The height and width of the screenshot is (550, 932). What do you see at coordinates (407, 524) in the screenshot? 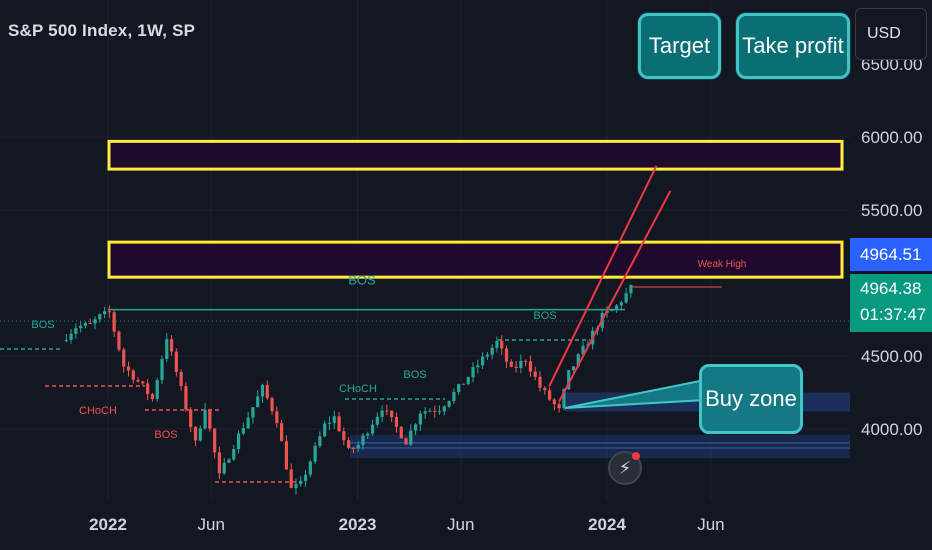
I see `time-axis: 2022 Jun 2023 Jun 2024 Jun` at bounding box center [407, 524].